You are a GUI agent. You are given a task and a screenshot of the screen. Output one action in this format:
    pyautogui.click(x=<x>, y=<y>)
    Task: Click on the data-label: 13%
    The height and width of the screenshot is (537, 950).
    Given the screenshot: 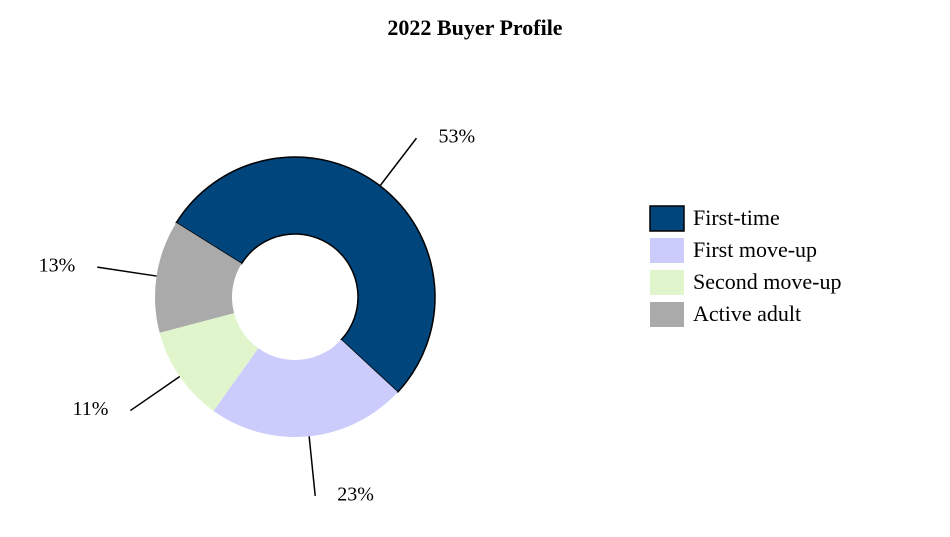 What is the action you would take?
    pyautogui.click(x=57, y=266)
    